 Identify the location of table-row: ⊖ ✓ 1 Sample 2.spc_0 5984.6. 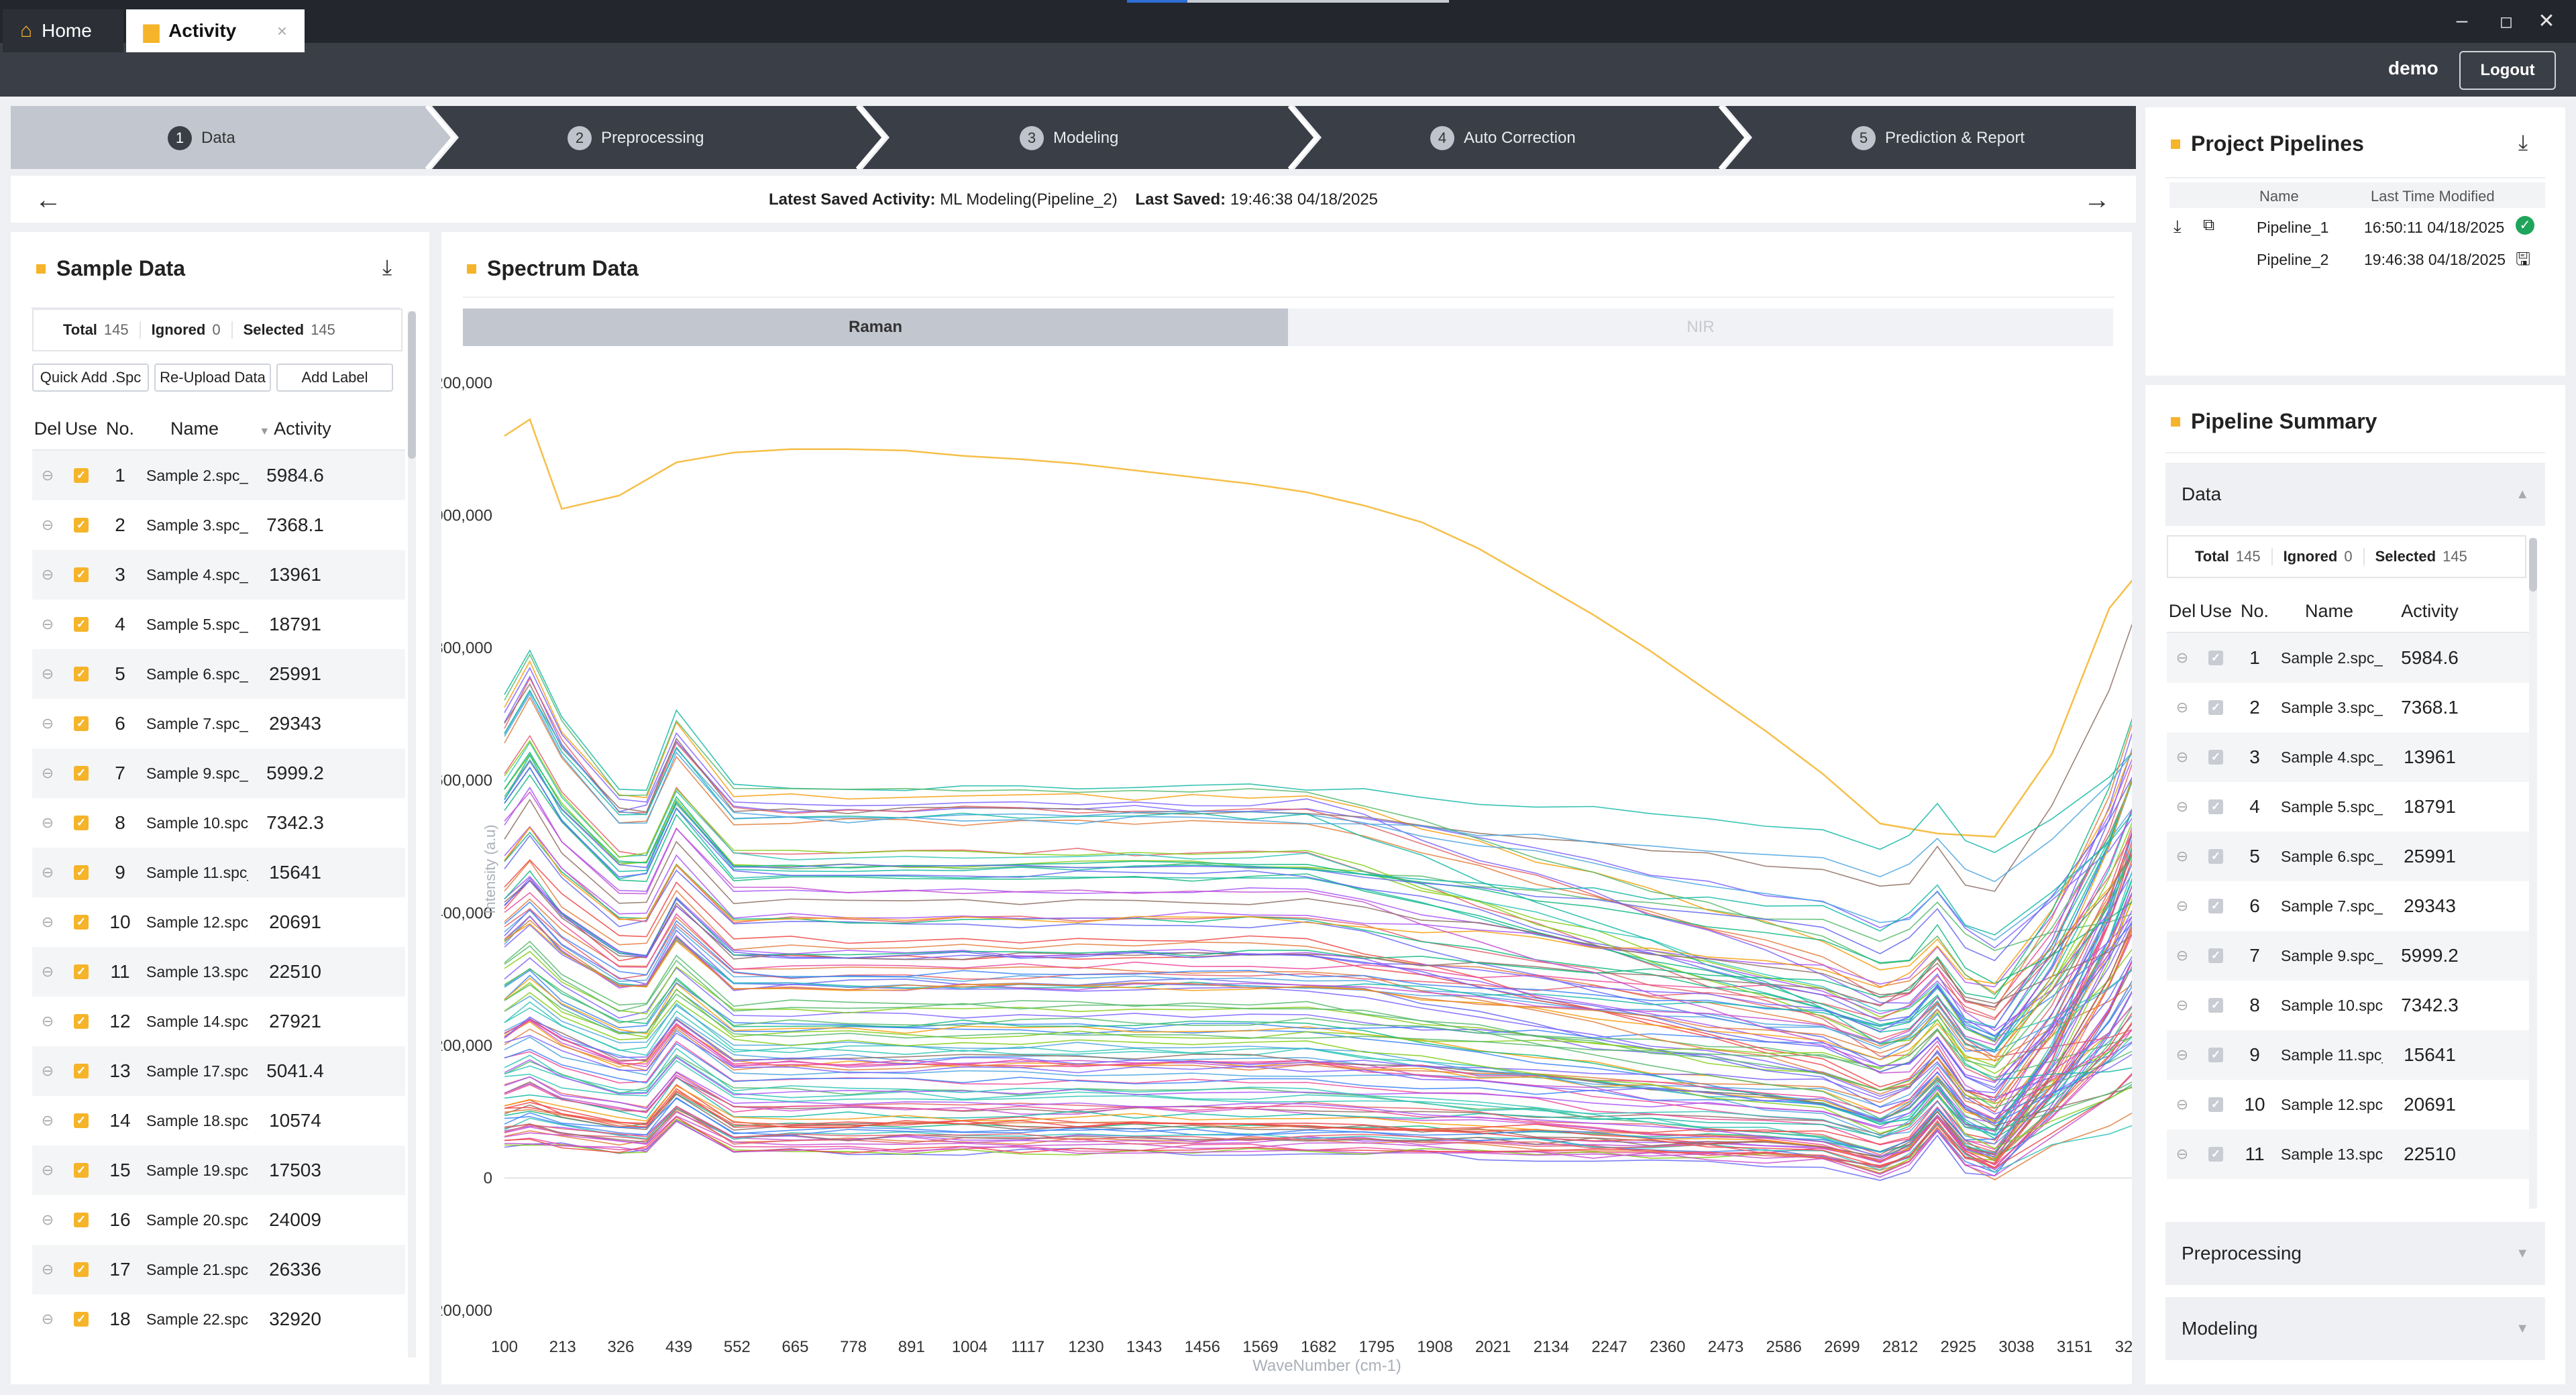
(218, 475).